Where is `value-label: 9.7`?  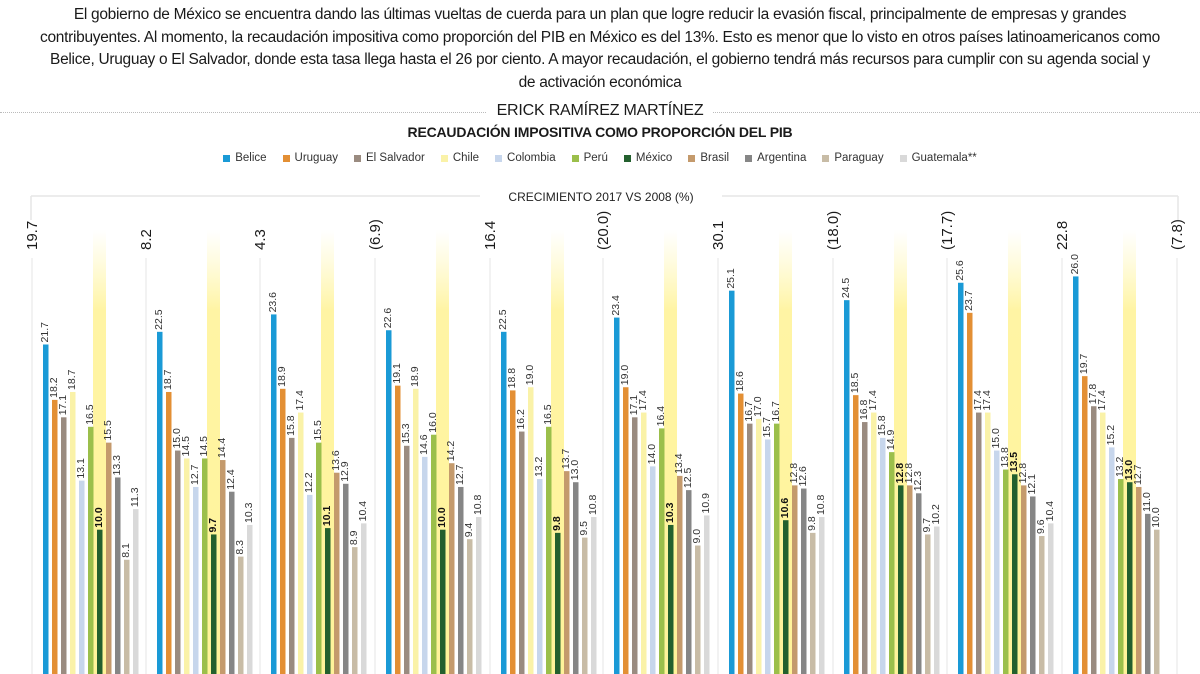
value-label: 9.7 is located at coordinates (927, 525).